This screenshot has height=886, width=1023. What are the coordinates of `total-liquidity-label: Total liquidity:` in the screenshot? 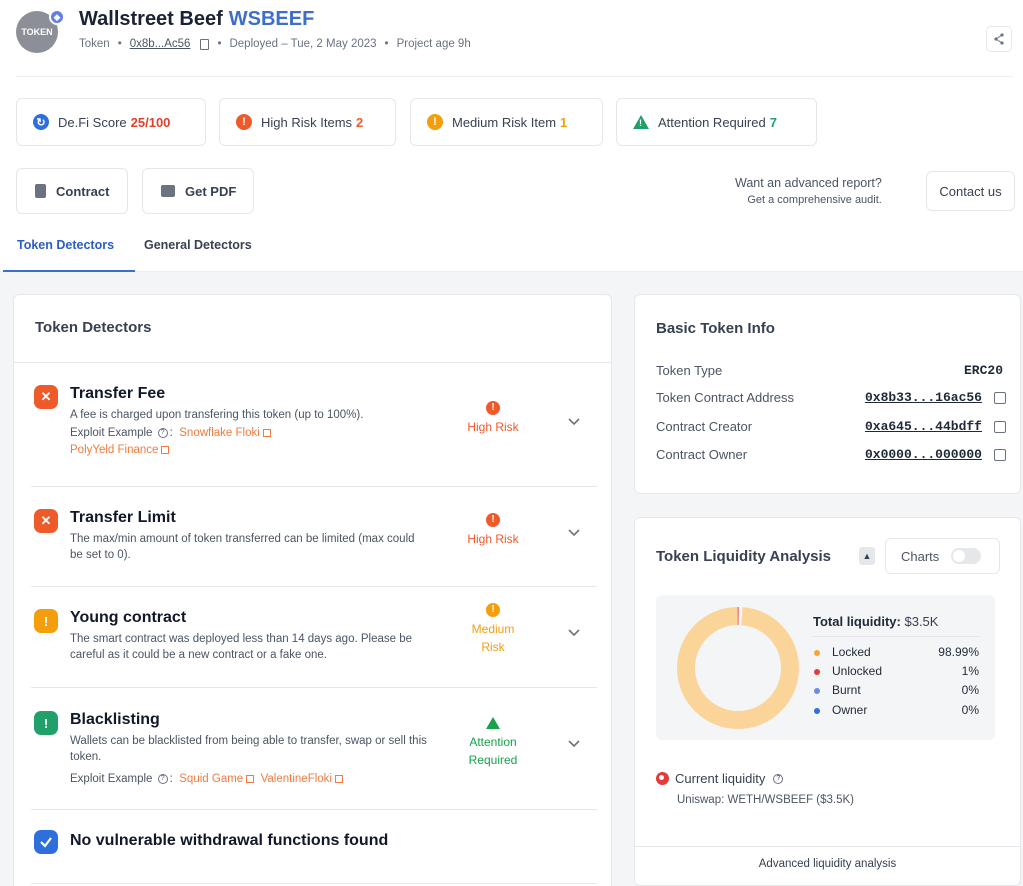 It's located at (857, 621).